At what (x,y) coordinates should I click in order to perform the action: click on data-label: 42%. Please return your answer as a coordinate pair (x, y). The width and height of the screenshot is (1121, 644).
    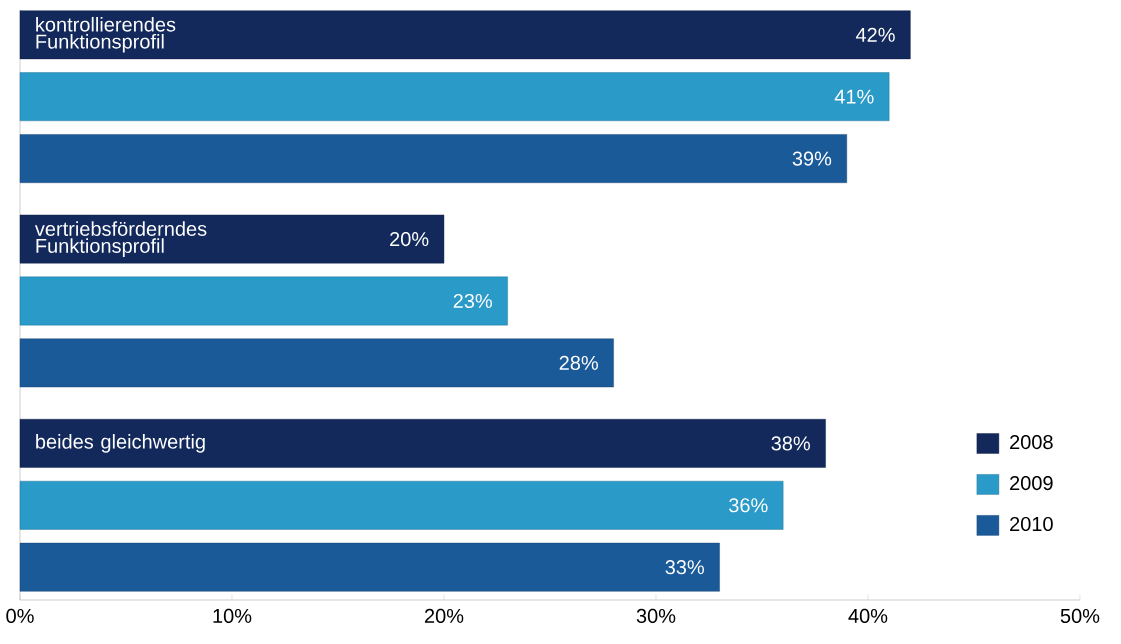
    Looking at the image, I should click on (875, 34).